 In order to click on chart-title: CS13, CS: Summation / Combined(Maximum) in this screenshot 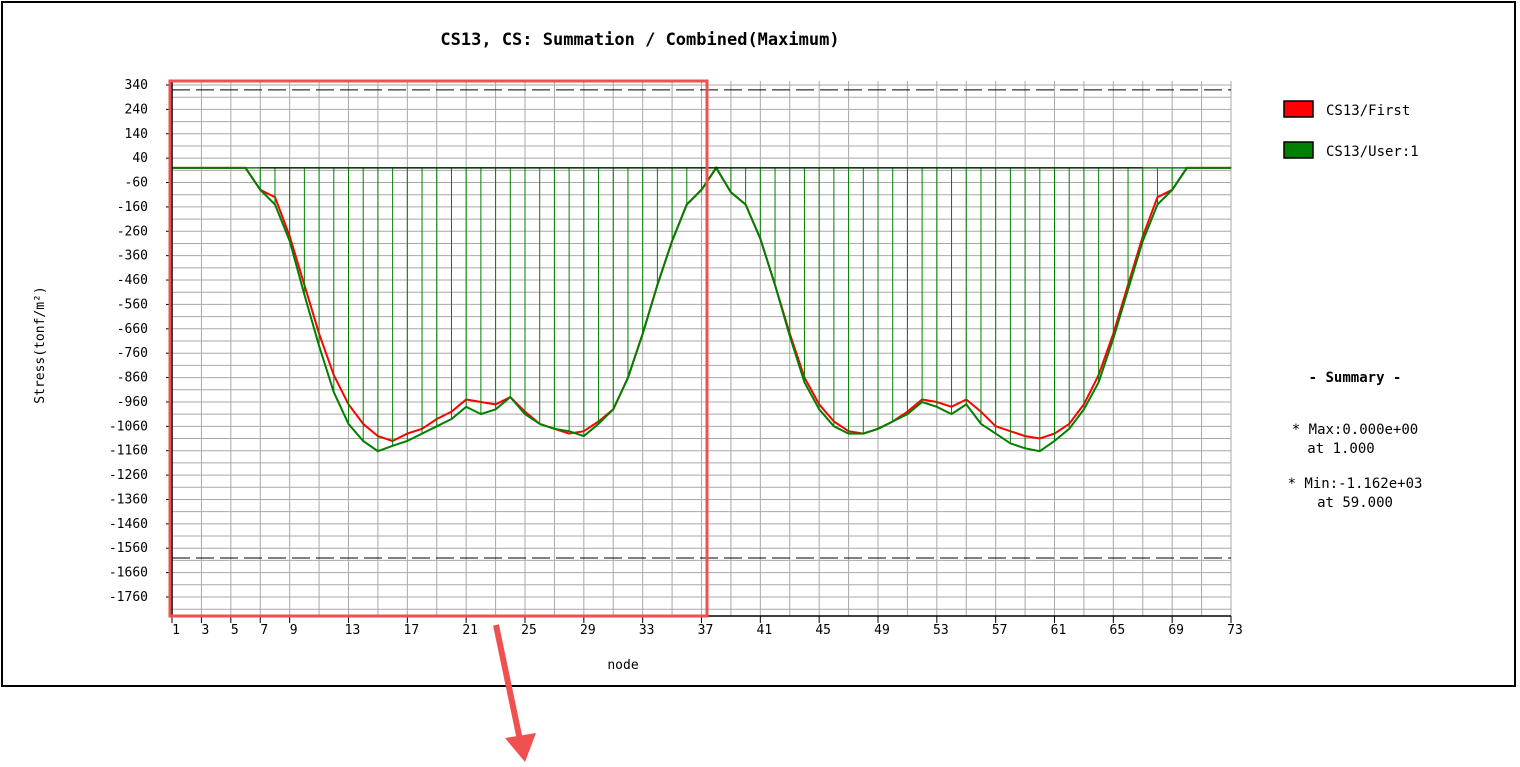, I will do `click(639, 40)`.